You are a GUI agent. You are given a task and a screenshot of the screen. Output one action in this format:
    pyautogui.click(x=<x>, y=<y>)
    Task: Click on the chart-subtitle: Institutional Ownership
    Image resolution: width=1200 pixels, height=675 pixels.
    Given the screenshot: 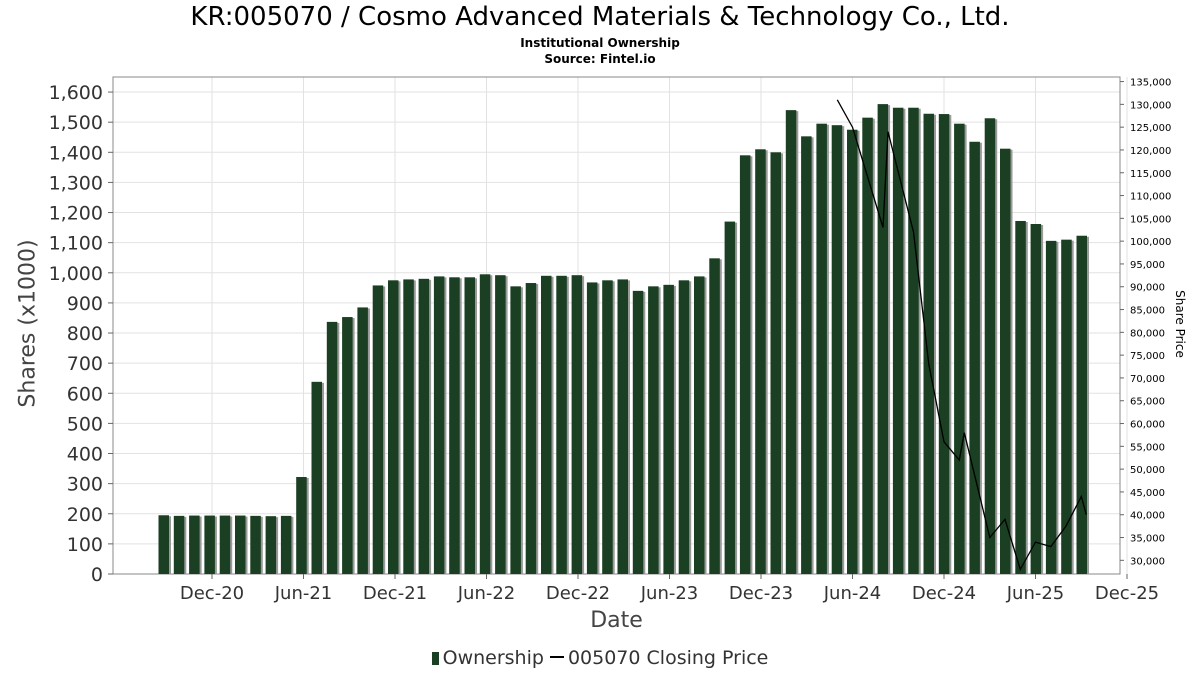 What is the action you would take?
    pyautogui.click(x=600, y=43)
    